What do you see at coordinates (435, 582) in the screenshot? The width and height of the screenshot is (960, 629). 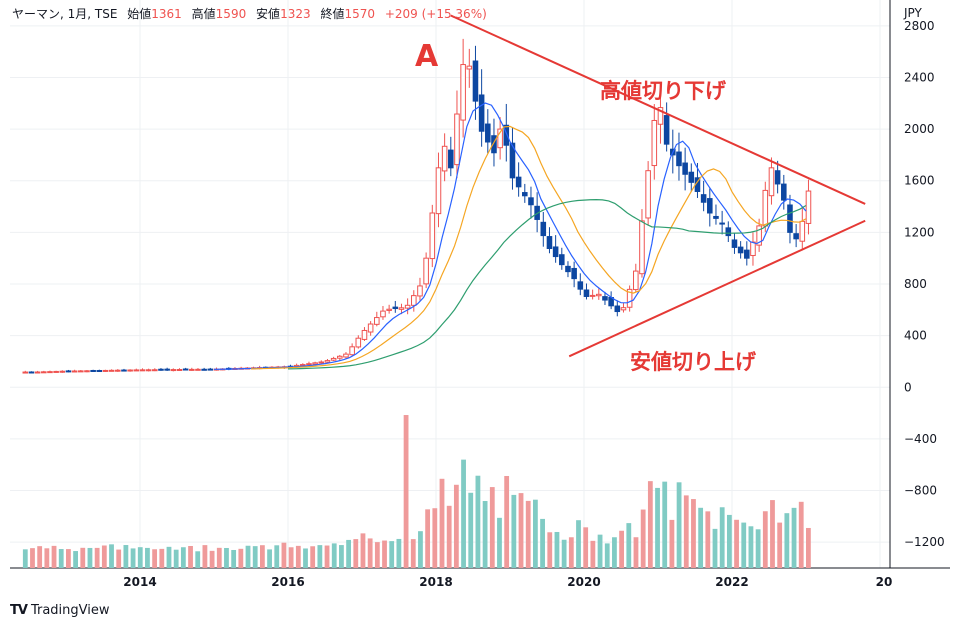 I see `x-tick-label: 2018` at bounding box center [435, 582].